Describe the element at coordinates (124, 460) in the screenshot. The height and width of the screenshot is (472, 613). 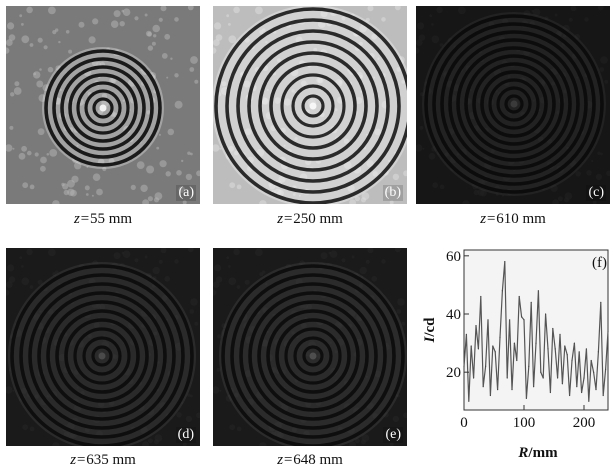
I see `z-unit-d: mm` at that location.